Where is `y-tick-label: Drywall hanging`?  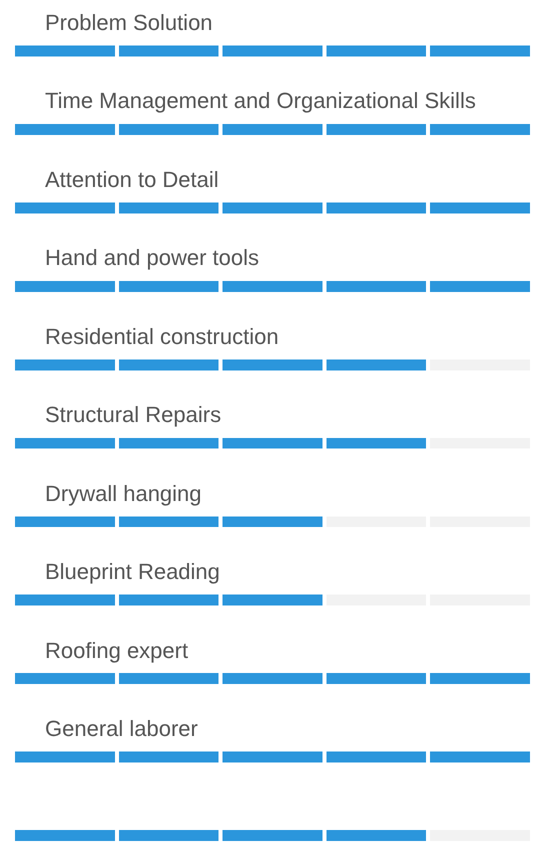
y-tick-label: Drywall hanging is located at coordinates (123, 493).